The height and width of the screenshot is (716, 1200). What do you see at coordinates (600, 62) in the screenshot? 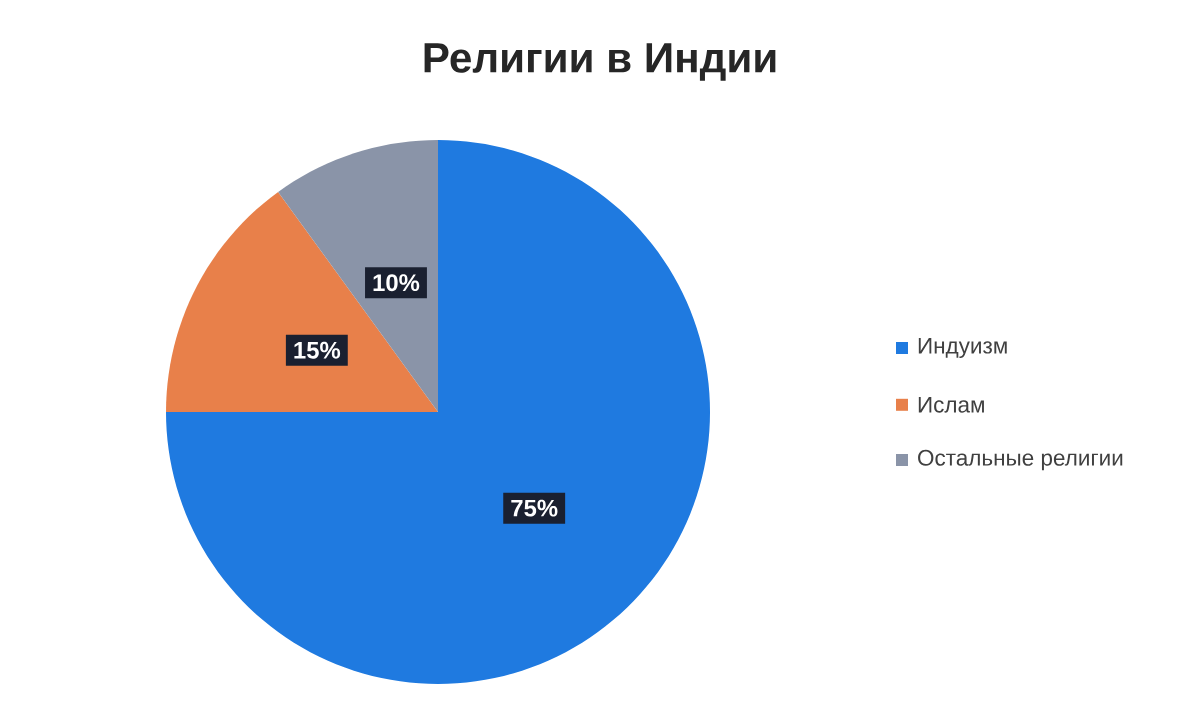
I see `chart-title: Религии в Индии` at bounding box center [600, 62].